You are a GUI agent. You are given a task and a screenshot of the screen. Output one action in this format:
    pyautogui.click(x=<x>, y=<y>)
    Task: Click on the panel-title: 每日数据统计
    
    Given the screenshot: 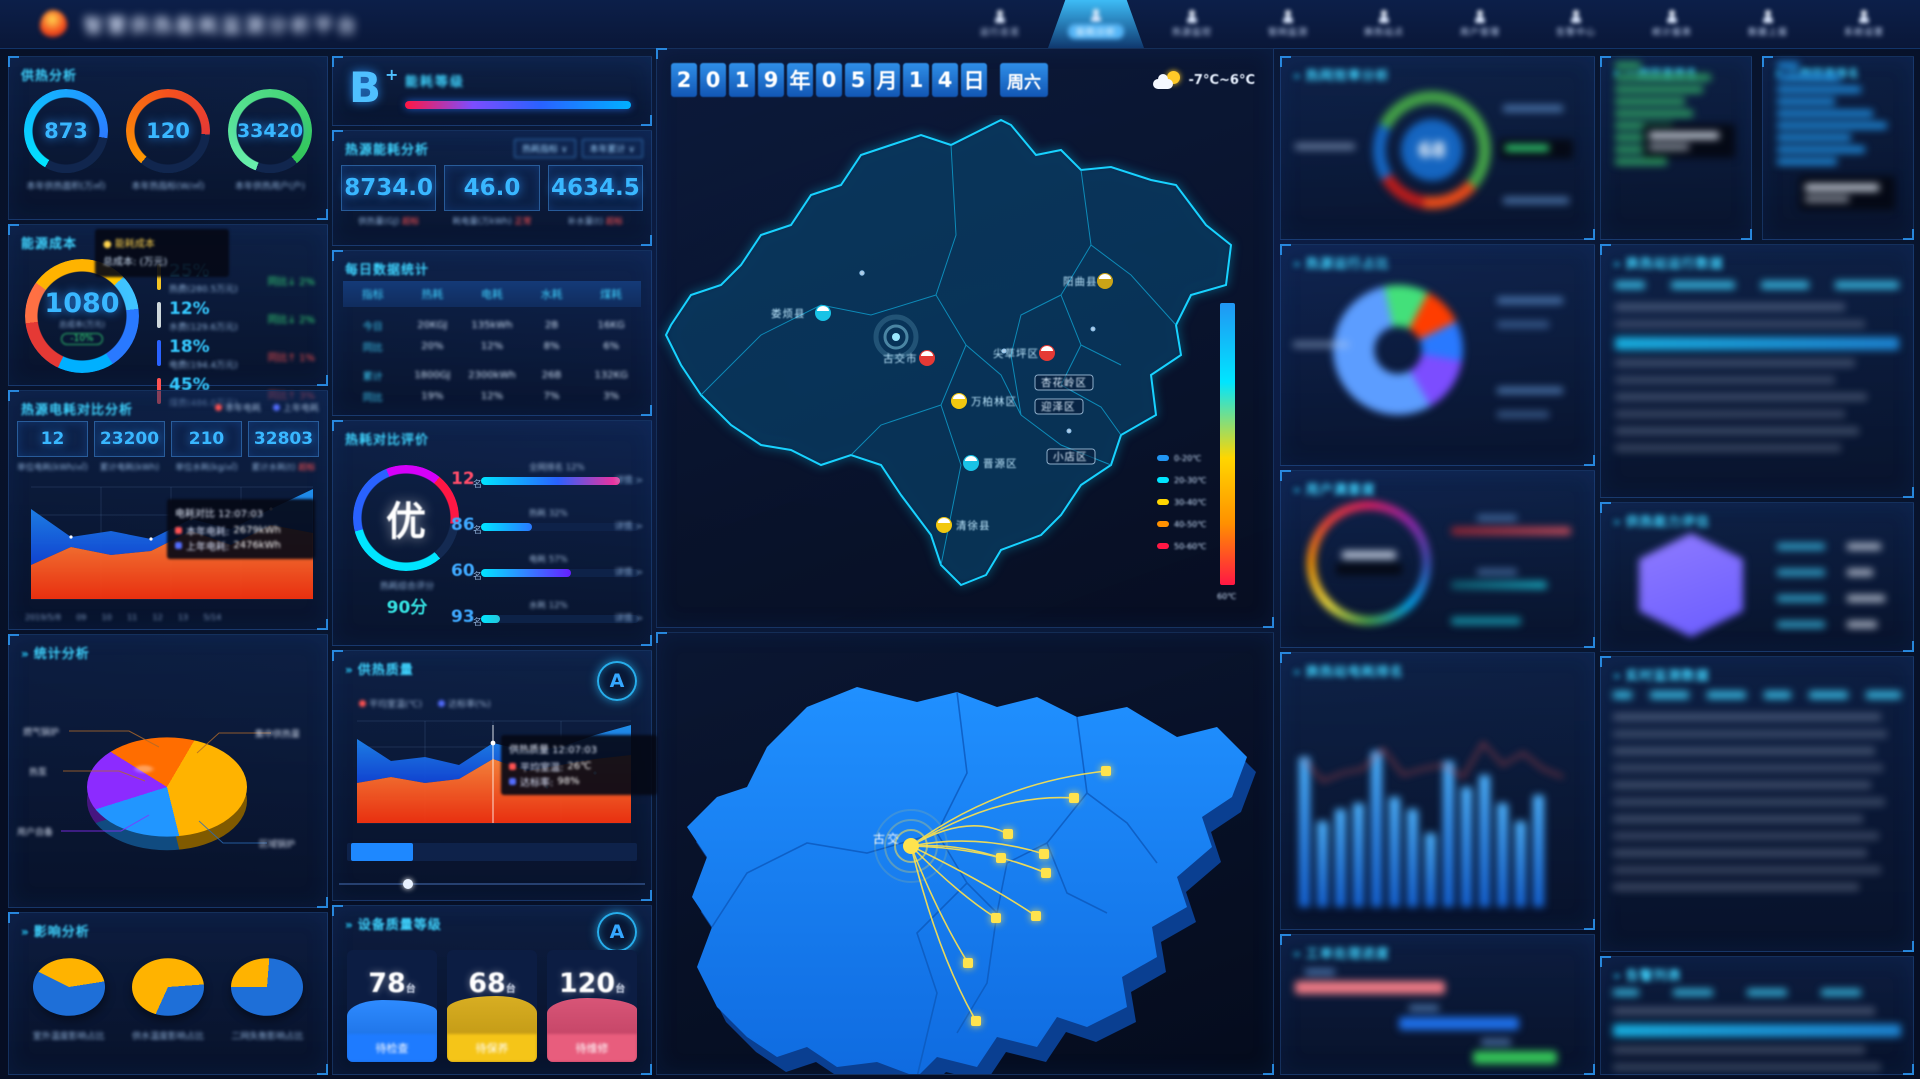 What is the action you would take?
    pyautogui.click(x=387, y=270)
    